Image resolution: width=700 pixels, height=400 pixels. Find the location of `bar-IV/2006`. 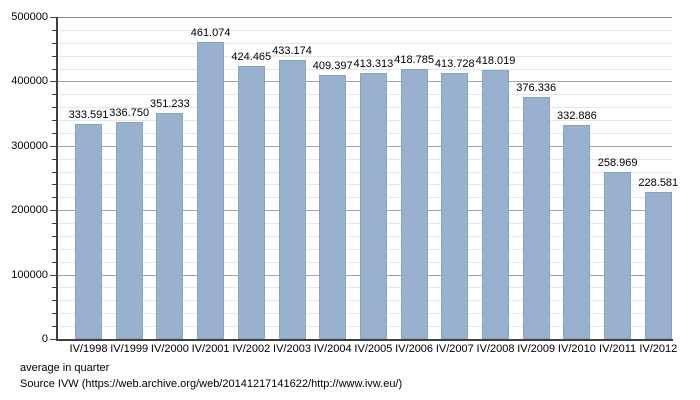

bar-IV/2006 is located at coordinates (414, 204).